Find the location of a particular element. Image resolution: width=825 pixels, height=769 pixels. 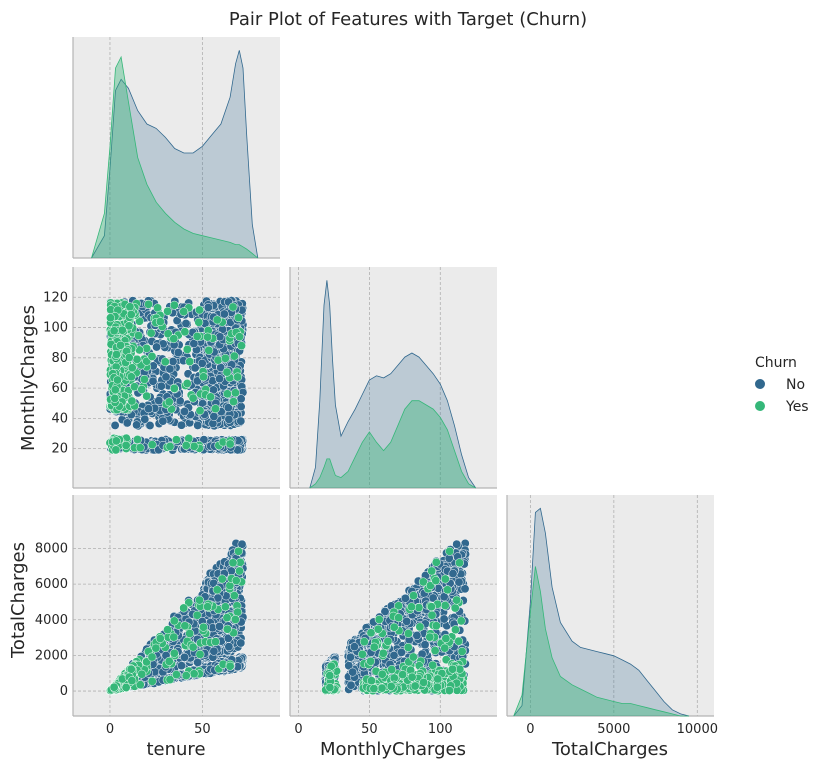

panel-totalcharges-vs-monthlycharges is located at coordinates (393, 606).